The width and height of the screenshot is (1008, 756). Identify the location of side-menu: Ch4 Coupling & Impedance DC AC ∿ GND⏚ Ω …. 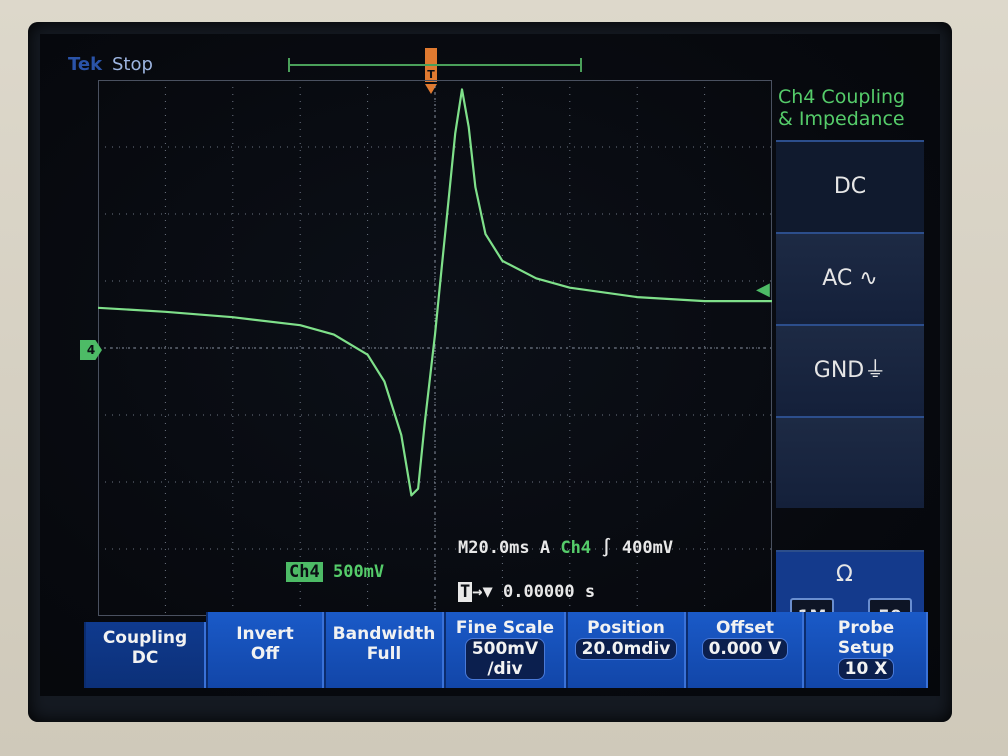
(858, 361).